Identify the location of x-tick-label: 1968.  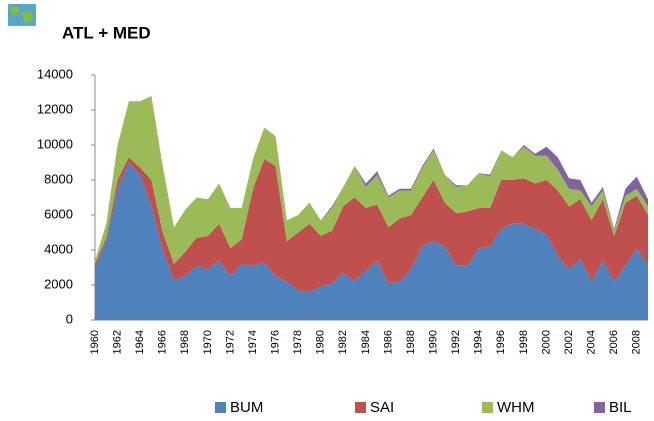
(185, 342).